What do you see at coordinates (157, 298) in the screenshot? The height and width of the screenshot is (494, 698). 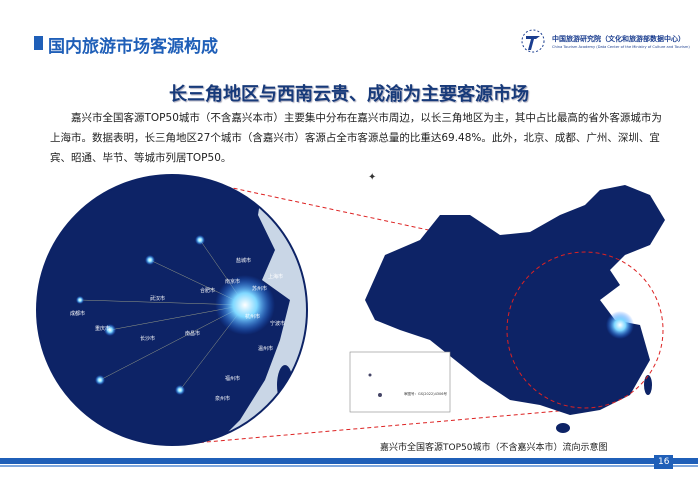 I see `map-label: 武汉市` at bounding box center [157, 298].